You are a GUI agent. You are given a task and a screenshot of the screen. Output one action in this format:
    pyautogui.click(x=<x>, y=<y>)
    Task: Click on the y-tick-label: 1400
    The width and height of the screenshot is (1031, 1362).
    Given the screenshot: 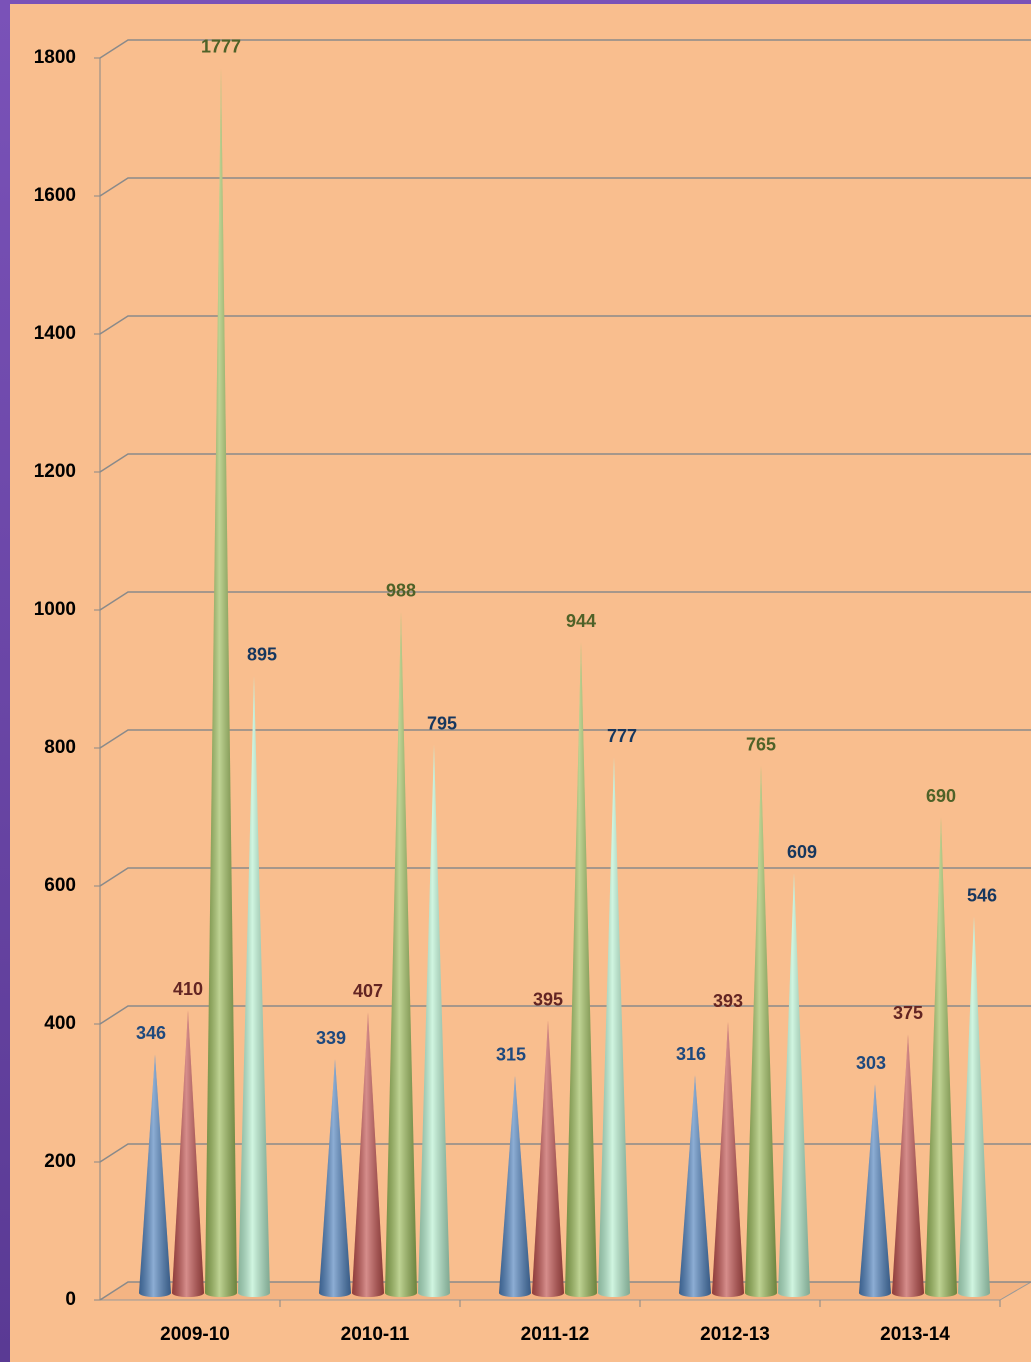 What is the action you would take?
    pyautogui.click(x=55, y=333)
    